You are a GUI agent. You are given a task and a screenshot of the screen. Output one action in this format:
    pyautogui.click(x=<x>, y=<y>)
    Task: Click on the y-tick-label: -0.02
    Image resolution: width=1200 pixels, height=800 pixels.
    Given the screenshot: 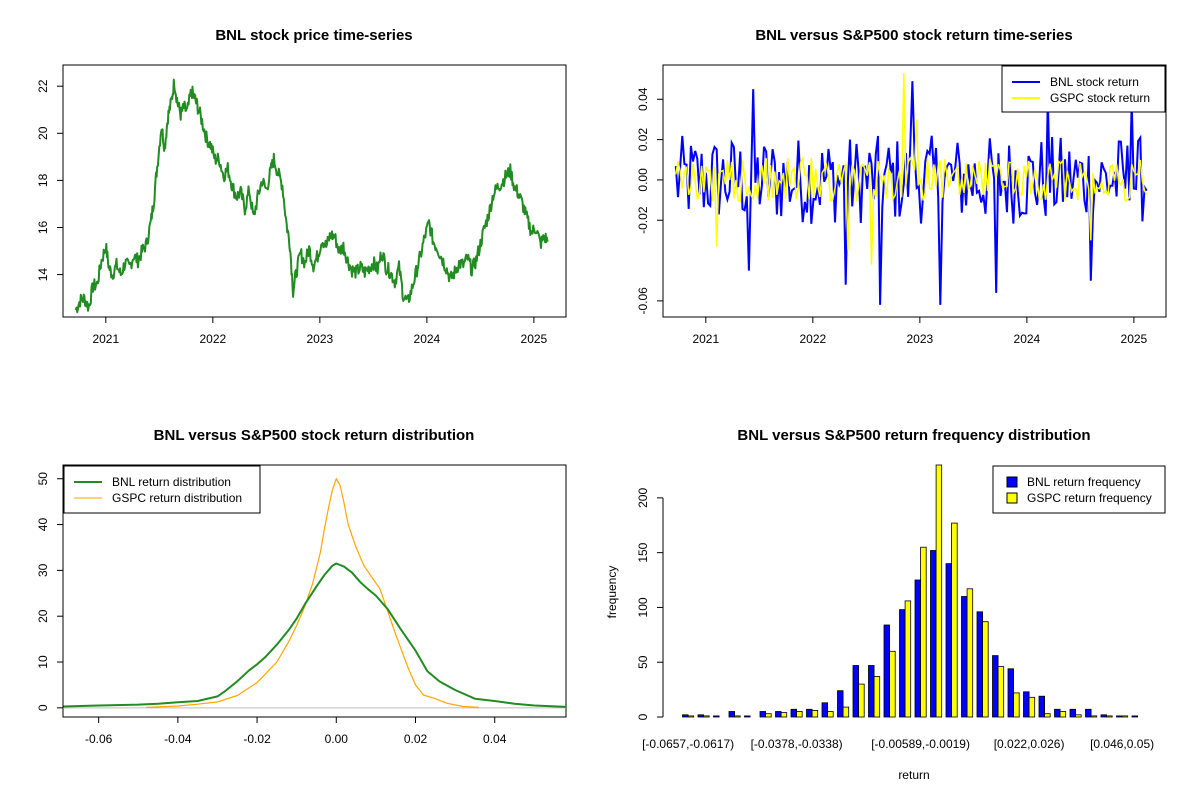 What is the action you would take?
    pyautogui.click(x=643, y=220)
    